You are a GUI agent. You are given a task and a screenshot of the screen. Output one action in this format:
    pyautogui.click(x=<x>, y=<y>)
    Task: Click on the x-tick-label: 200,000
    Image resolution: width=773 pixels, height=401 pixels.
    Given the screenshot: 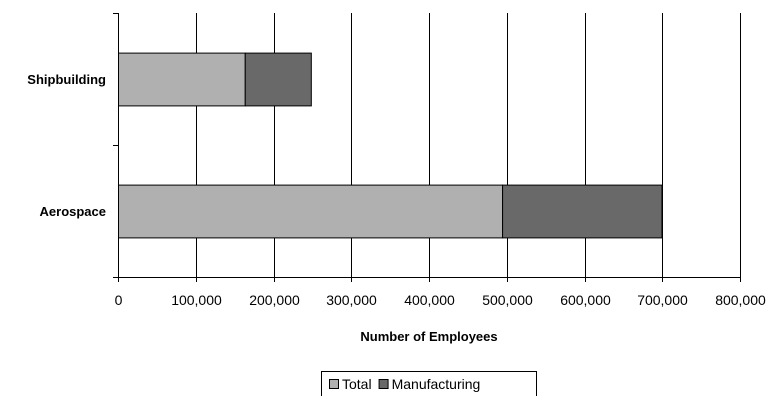 What is the action you would take?
    pyautogui.click(x=274, y=300)
    